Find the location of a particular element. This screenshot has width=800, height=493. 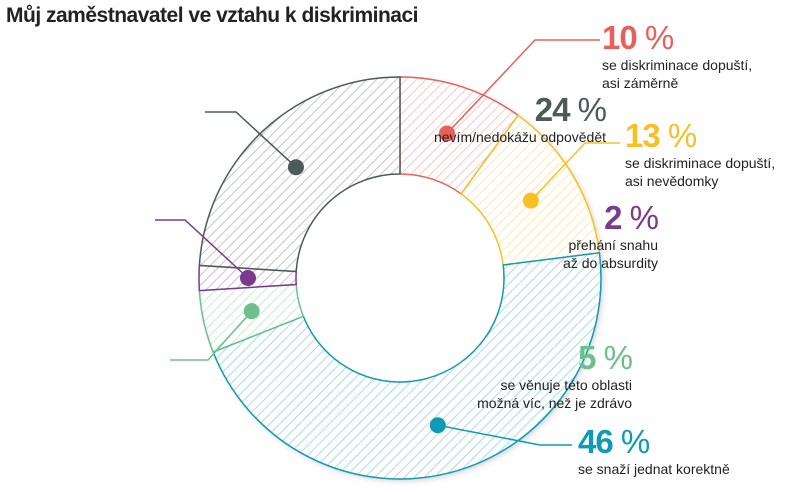

slice-description: možná víc, než je zdrávo is located at coordinates (554, 403).